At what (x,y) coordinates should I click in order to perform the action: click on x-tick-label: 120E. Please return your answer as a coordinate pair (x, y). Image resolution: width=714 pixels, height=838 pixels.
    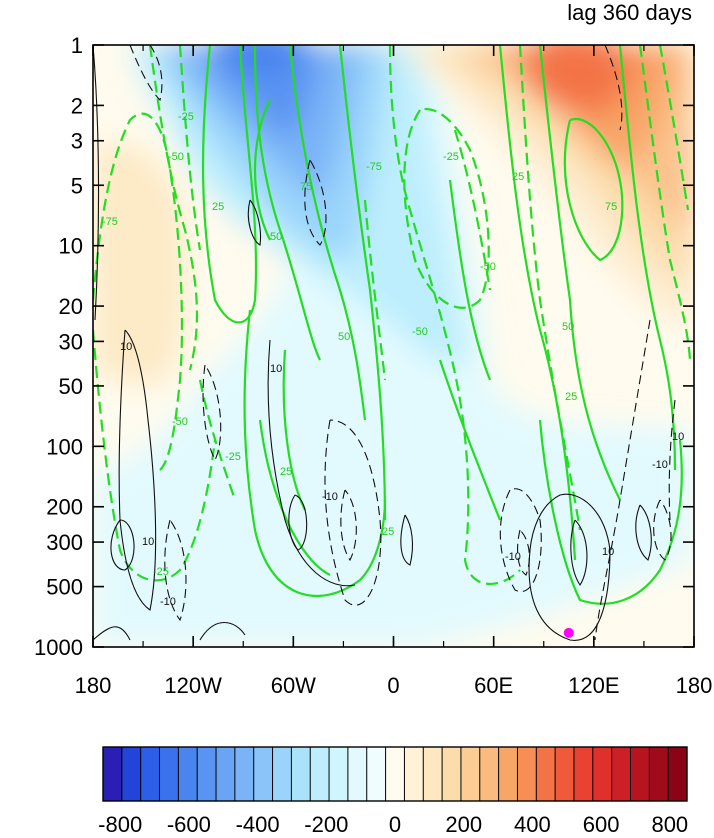
    Looking at the image, I should click on (593, 685).